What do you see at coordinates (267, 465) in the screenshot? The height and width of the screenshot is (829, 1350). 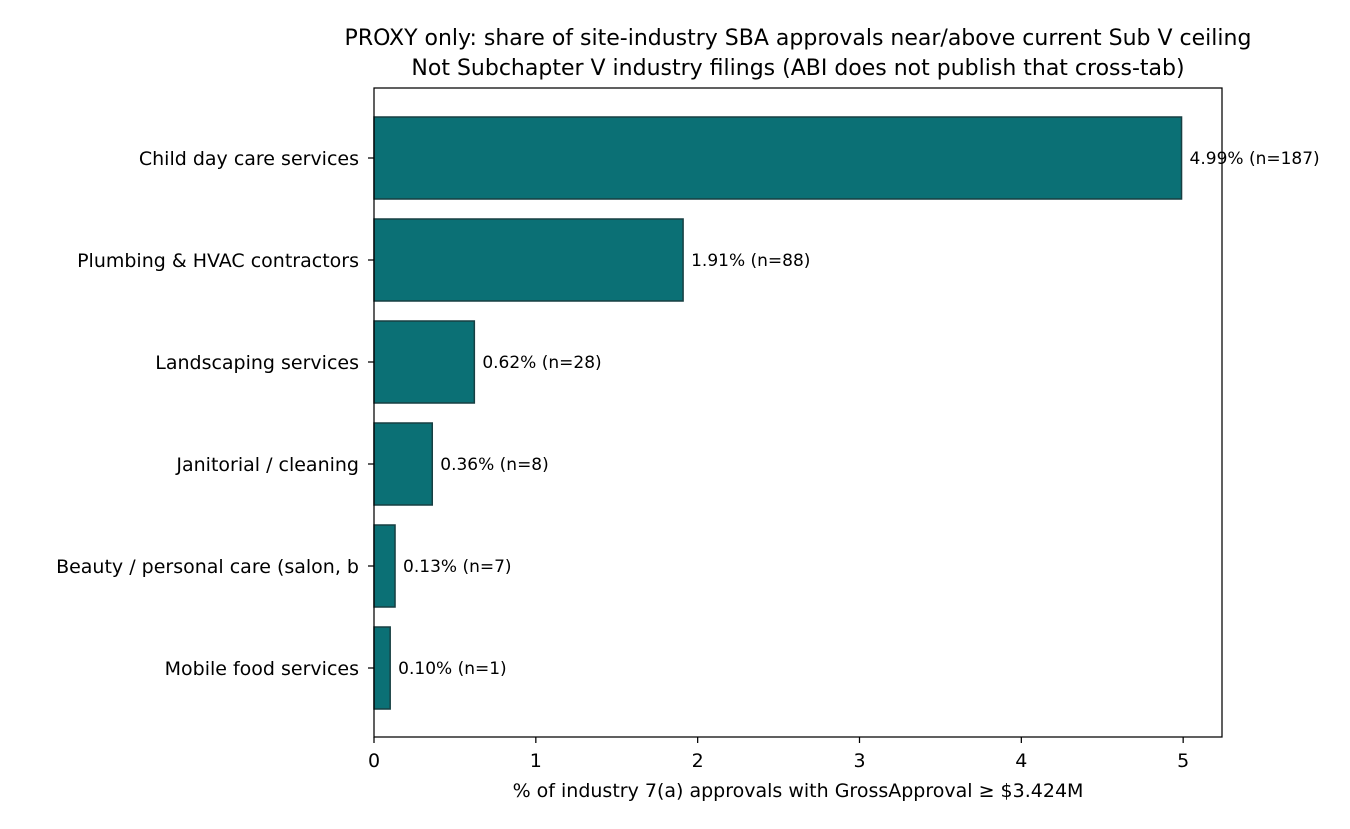 I see `y-tick-label: Janitorial / cleaning` at bounding box center [267, 465].